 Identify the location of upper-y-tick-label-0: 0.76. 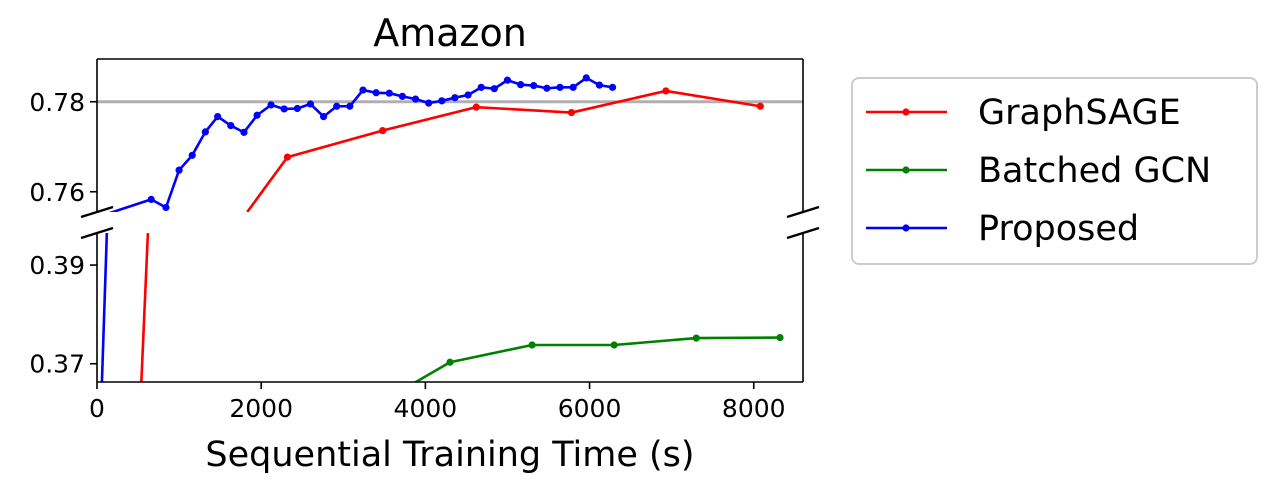
(57, 192).